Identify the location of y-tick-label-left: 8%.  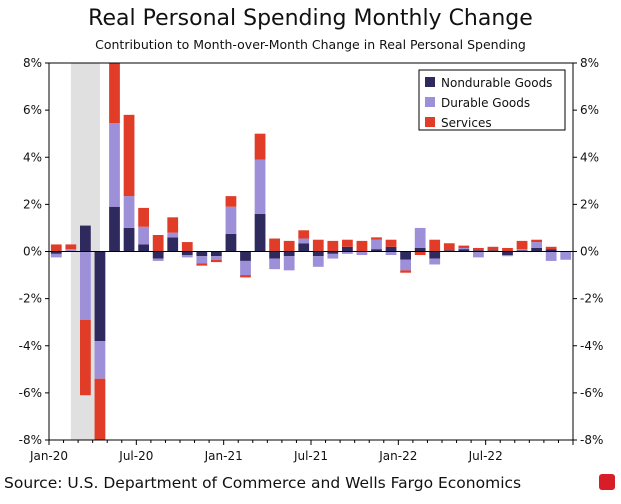
(32, 63).